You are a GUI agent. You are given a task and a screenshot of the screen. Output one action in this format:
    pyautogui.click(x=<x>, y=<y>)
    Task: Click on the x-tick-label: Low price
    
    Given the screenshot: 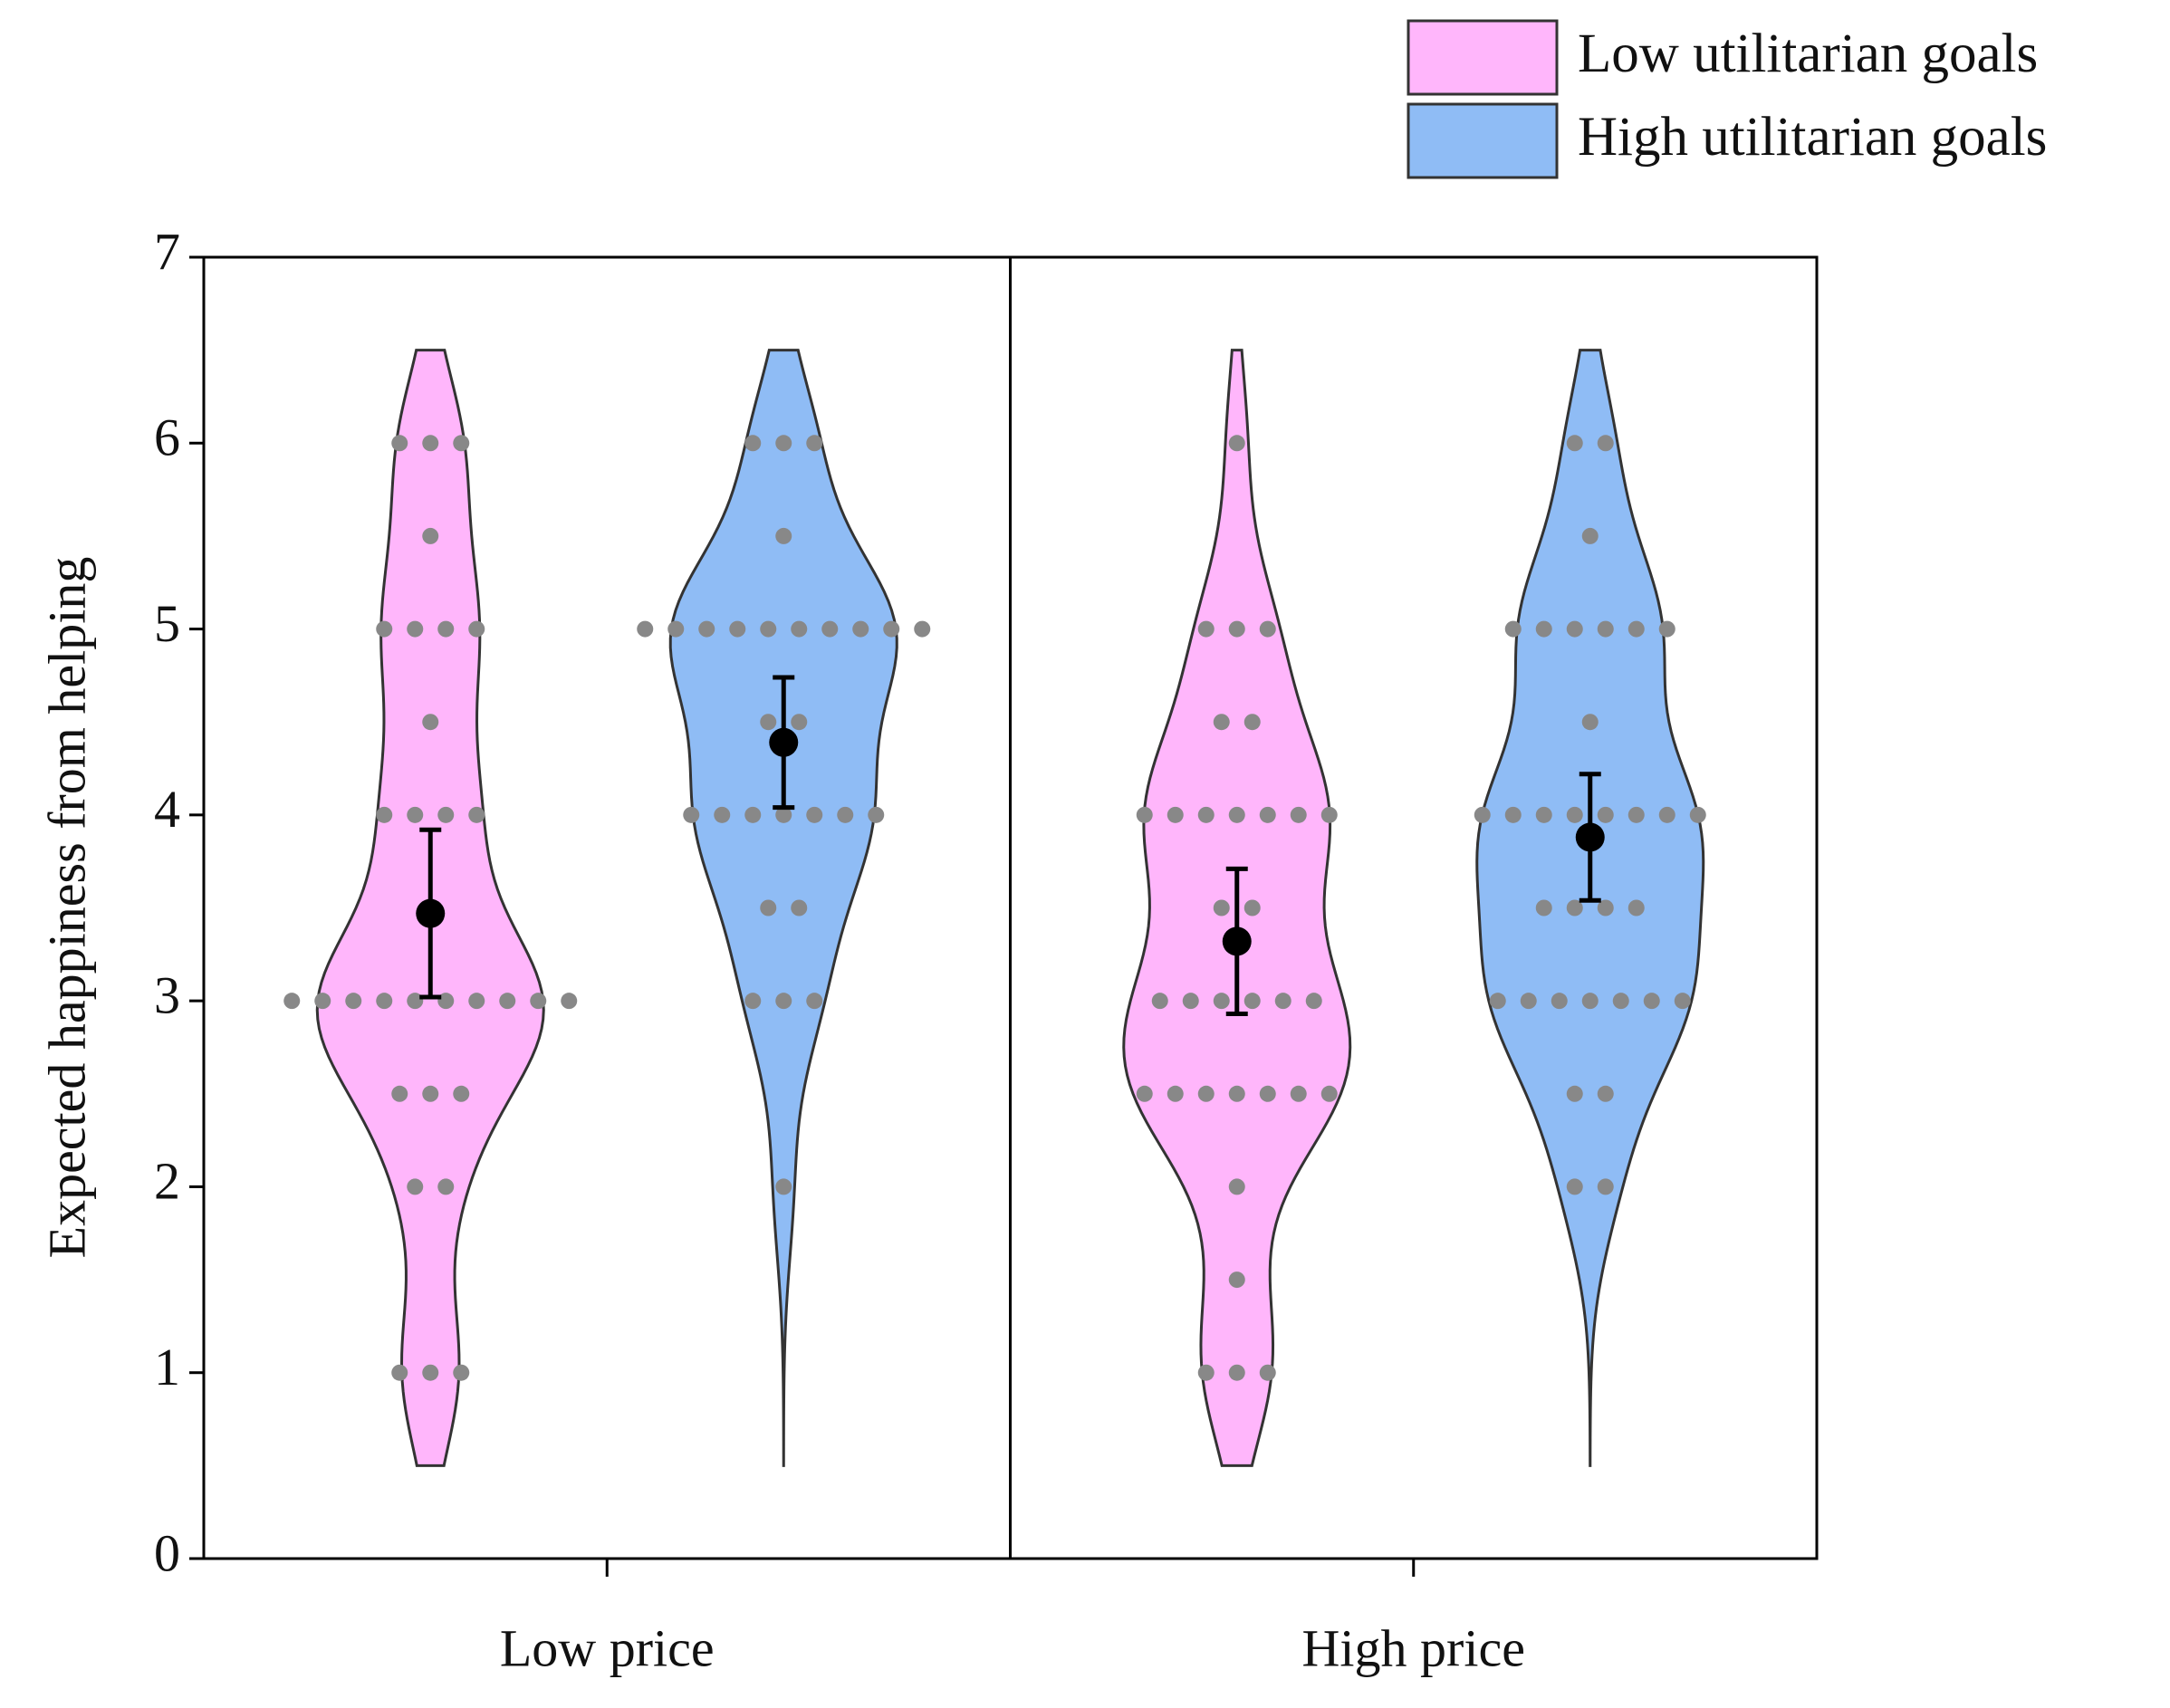 What is the action you would take?
    pyautogui.click(x=608, y=1647)
    